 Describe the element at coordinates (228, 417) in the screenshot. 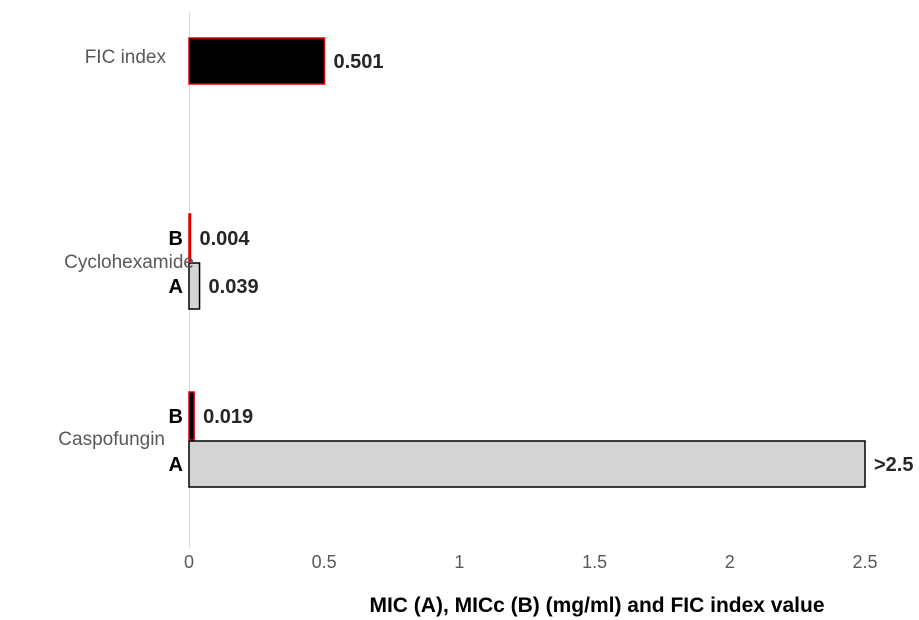

I see `data-label: 0.019` at that location.